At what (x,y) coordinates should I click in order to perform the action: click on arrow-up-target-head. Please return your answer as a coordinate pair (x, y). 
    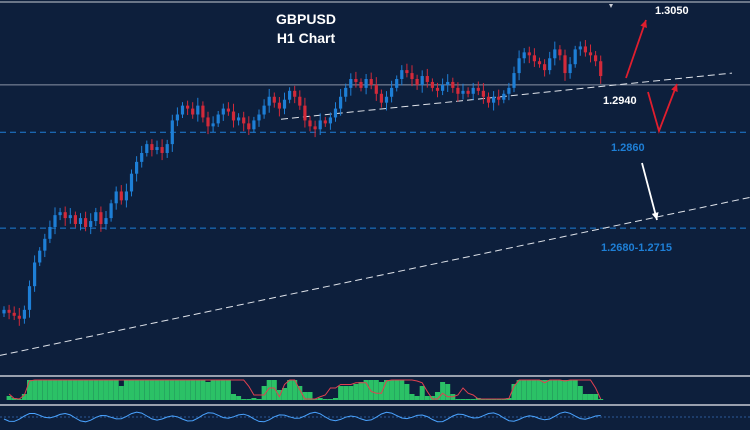
    Looking at the image, I should click on (643, 24).